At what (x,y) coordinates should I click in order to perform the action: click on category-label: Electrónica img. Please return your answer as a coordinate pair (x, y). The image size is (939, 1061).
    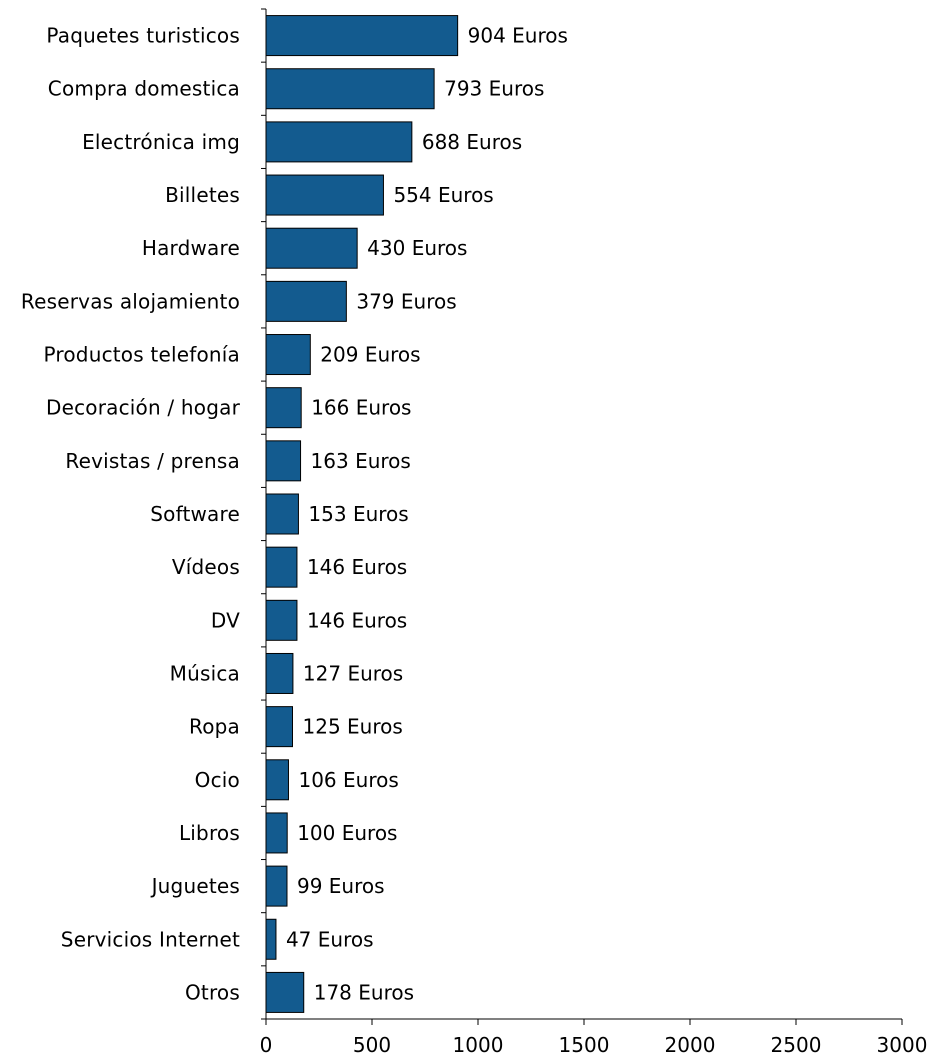
    Looking at the image, I should click on (161, 142).